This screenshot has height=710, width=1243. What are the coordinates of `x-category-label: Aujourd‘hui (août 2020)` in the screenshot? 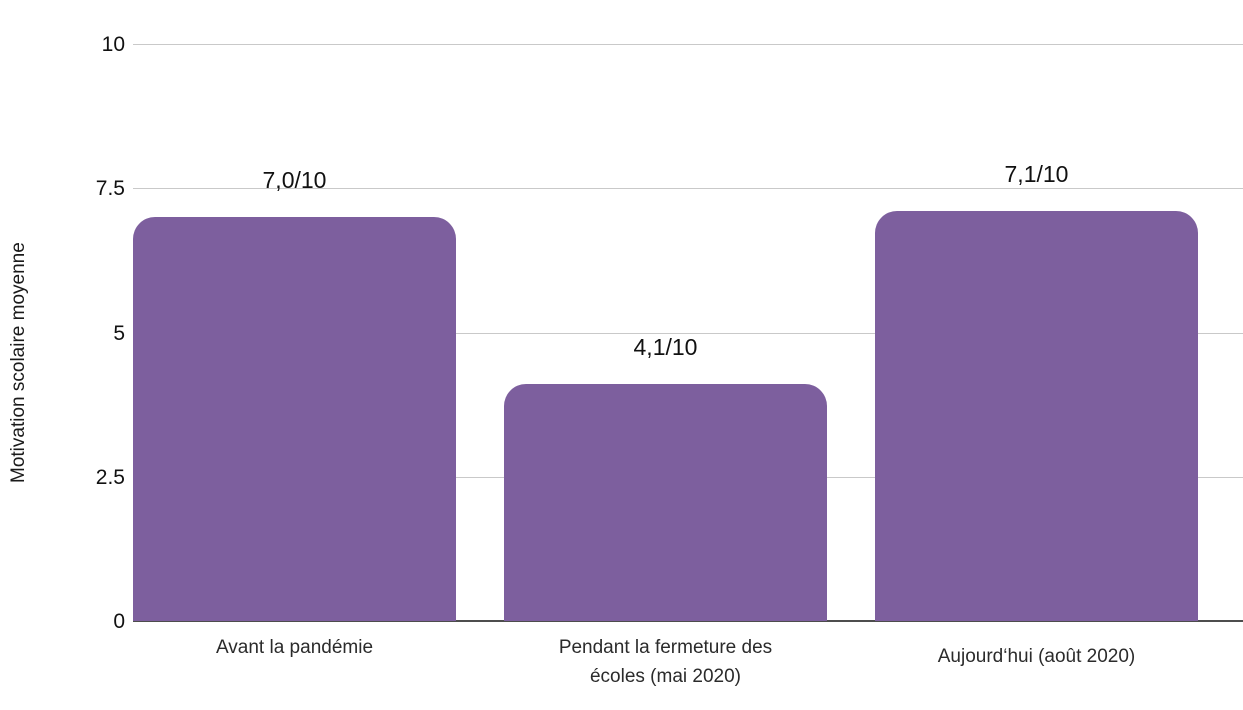 It's located at (1036, 656).